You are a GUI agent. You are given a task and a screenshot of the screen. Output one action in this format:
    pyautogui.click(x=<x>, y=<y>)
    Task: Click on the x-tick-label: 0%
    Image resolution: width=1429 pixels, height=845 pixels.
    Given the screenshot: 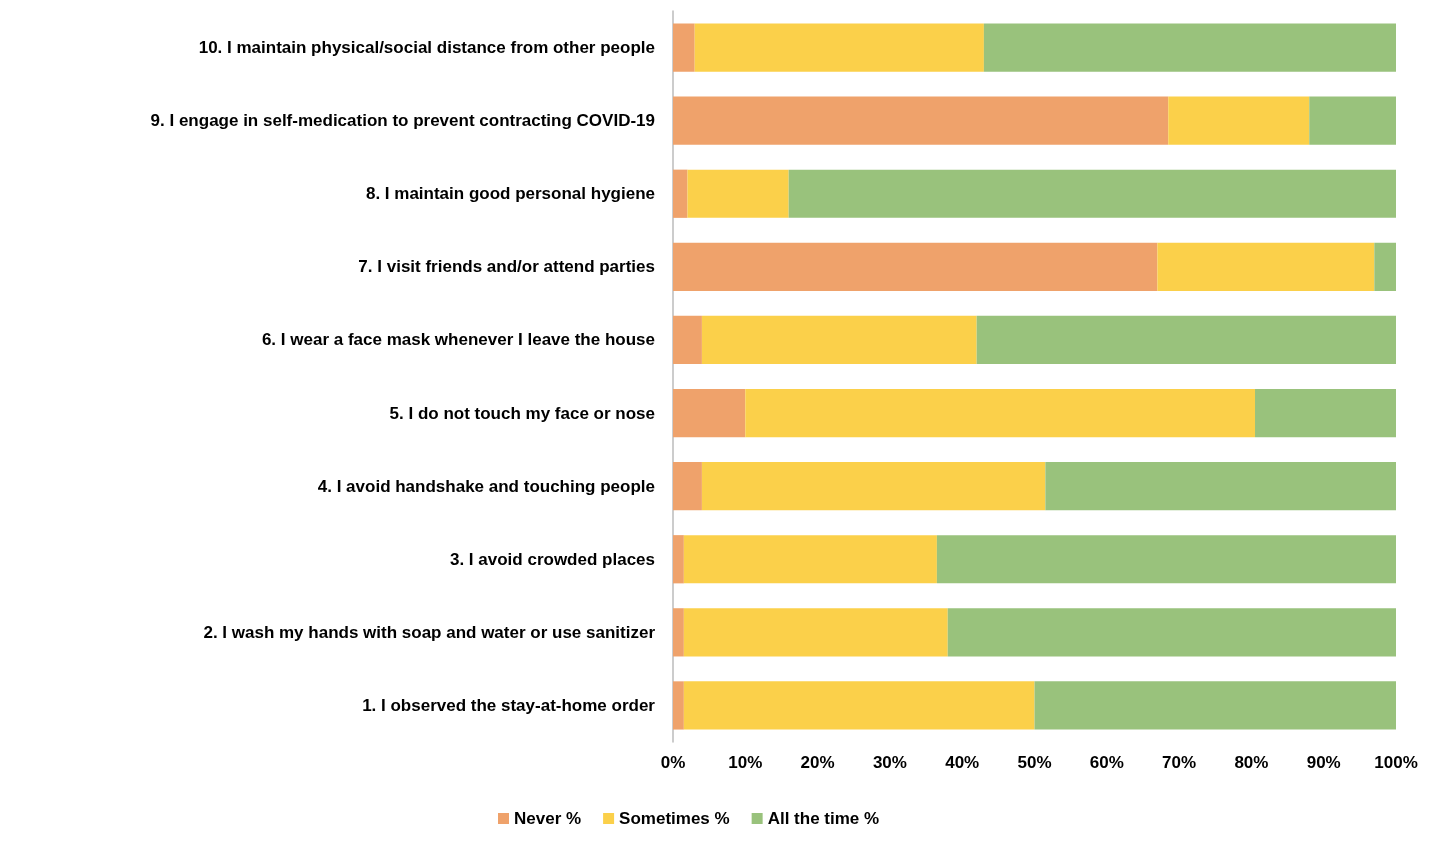 What is the action you would take?
    pyautogui.click(x=673, y=762)
    